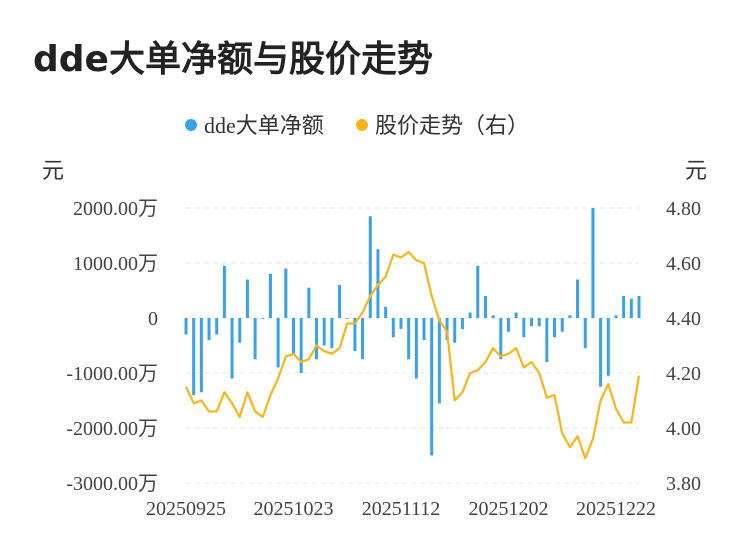 Image resolution: width=750 pixels, height=558 pixels. I want to click on right-axis-unit: 元, so click(696, 170).